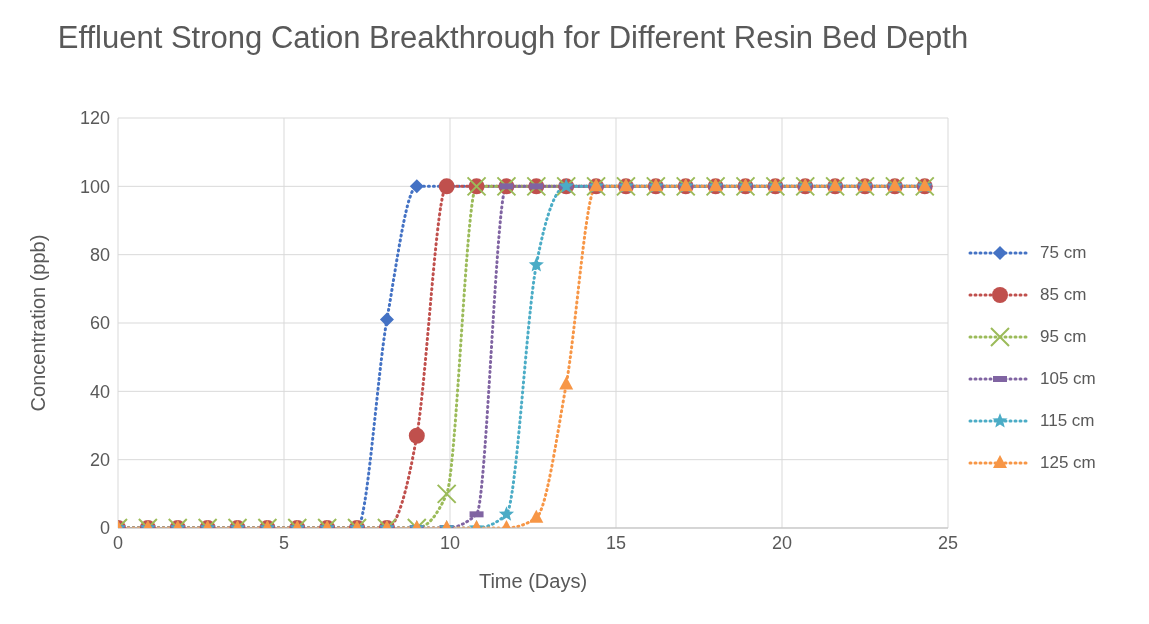 The width and height of the screenshot is (1149, 624). What do you see at coordinates (948, 542) in the screenshot?
I see `x-tick-label: 25` at bounding box center [948, 542].